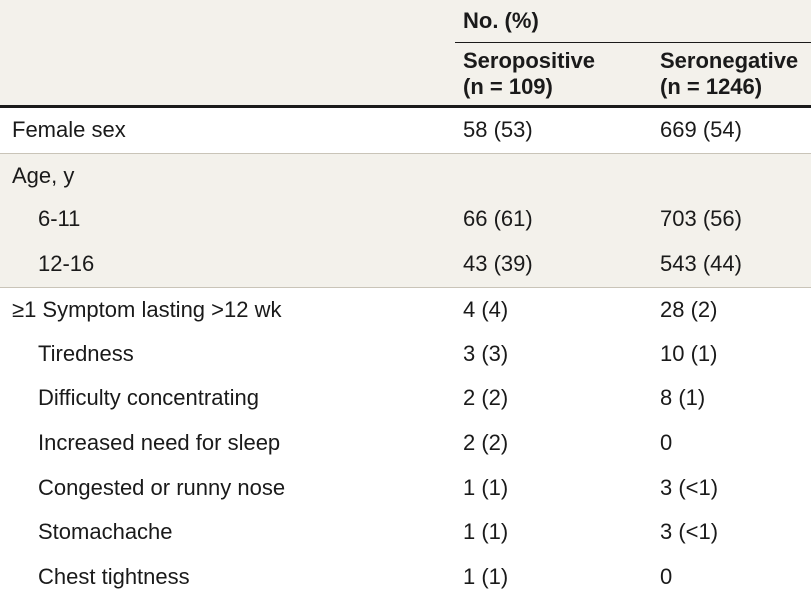 Image resolution: width=811 pixels, height=600 pixels. What do you see at coordinates (498, 264) in the screenshot?
I see `seropositive-value: 43 (39)` at bounding box center [498, 264].